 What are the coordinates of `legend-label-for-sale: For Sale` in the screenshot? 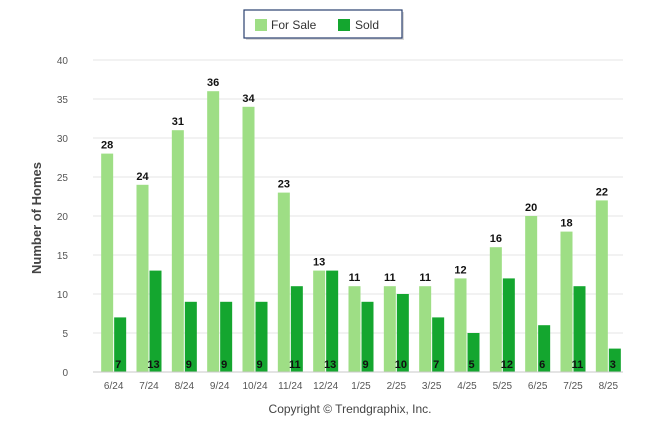 It's located at (294, 25).